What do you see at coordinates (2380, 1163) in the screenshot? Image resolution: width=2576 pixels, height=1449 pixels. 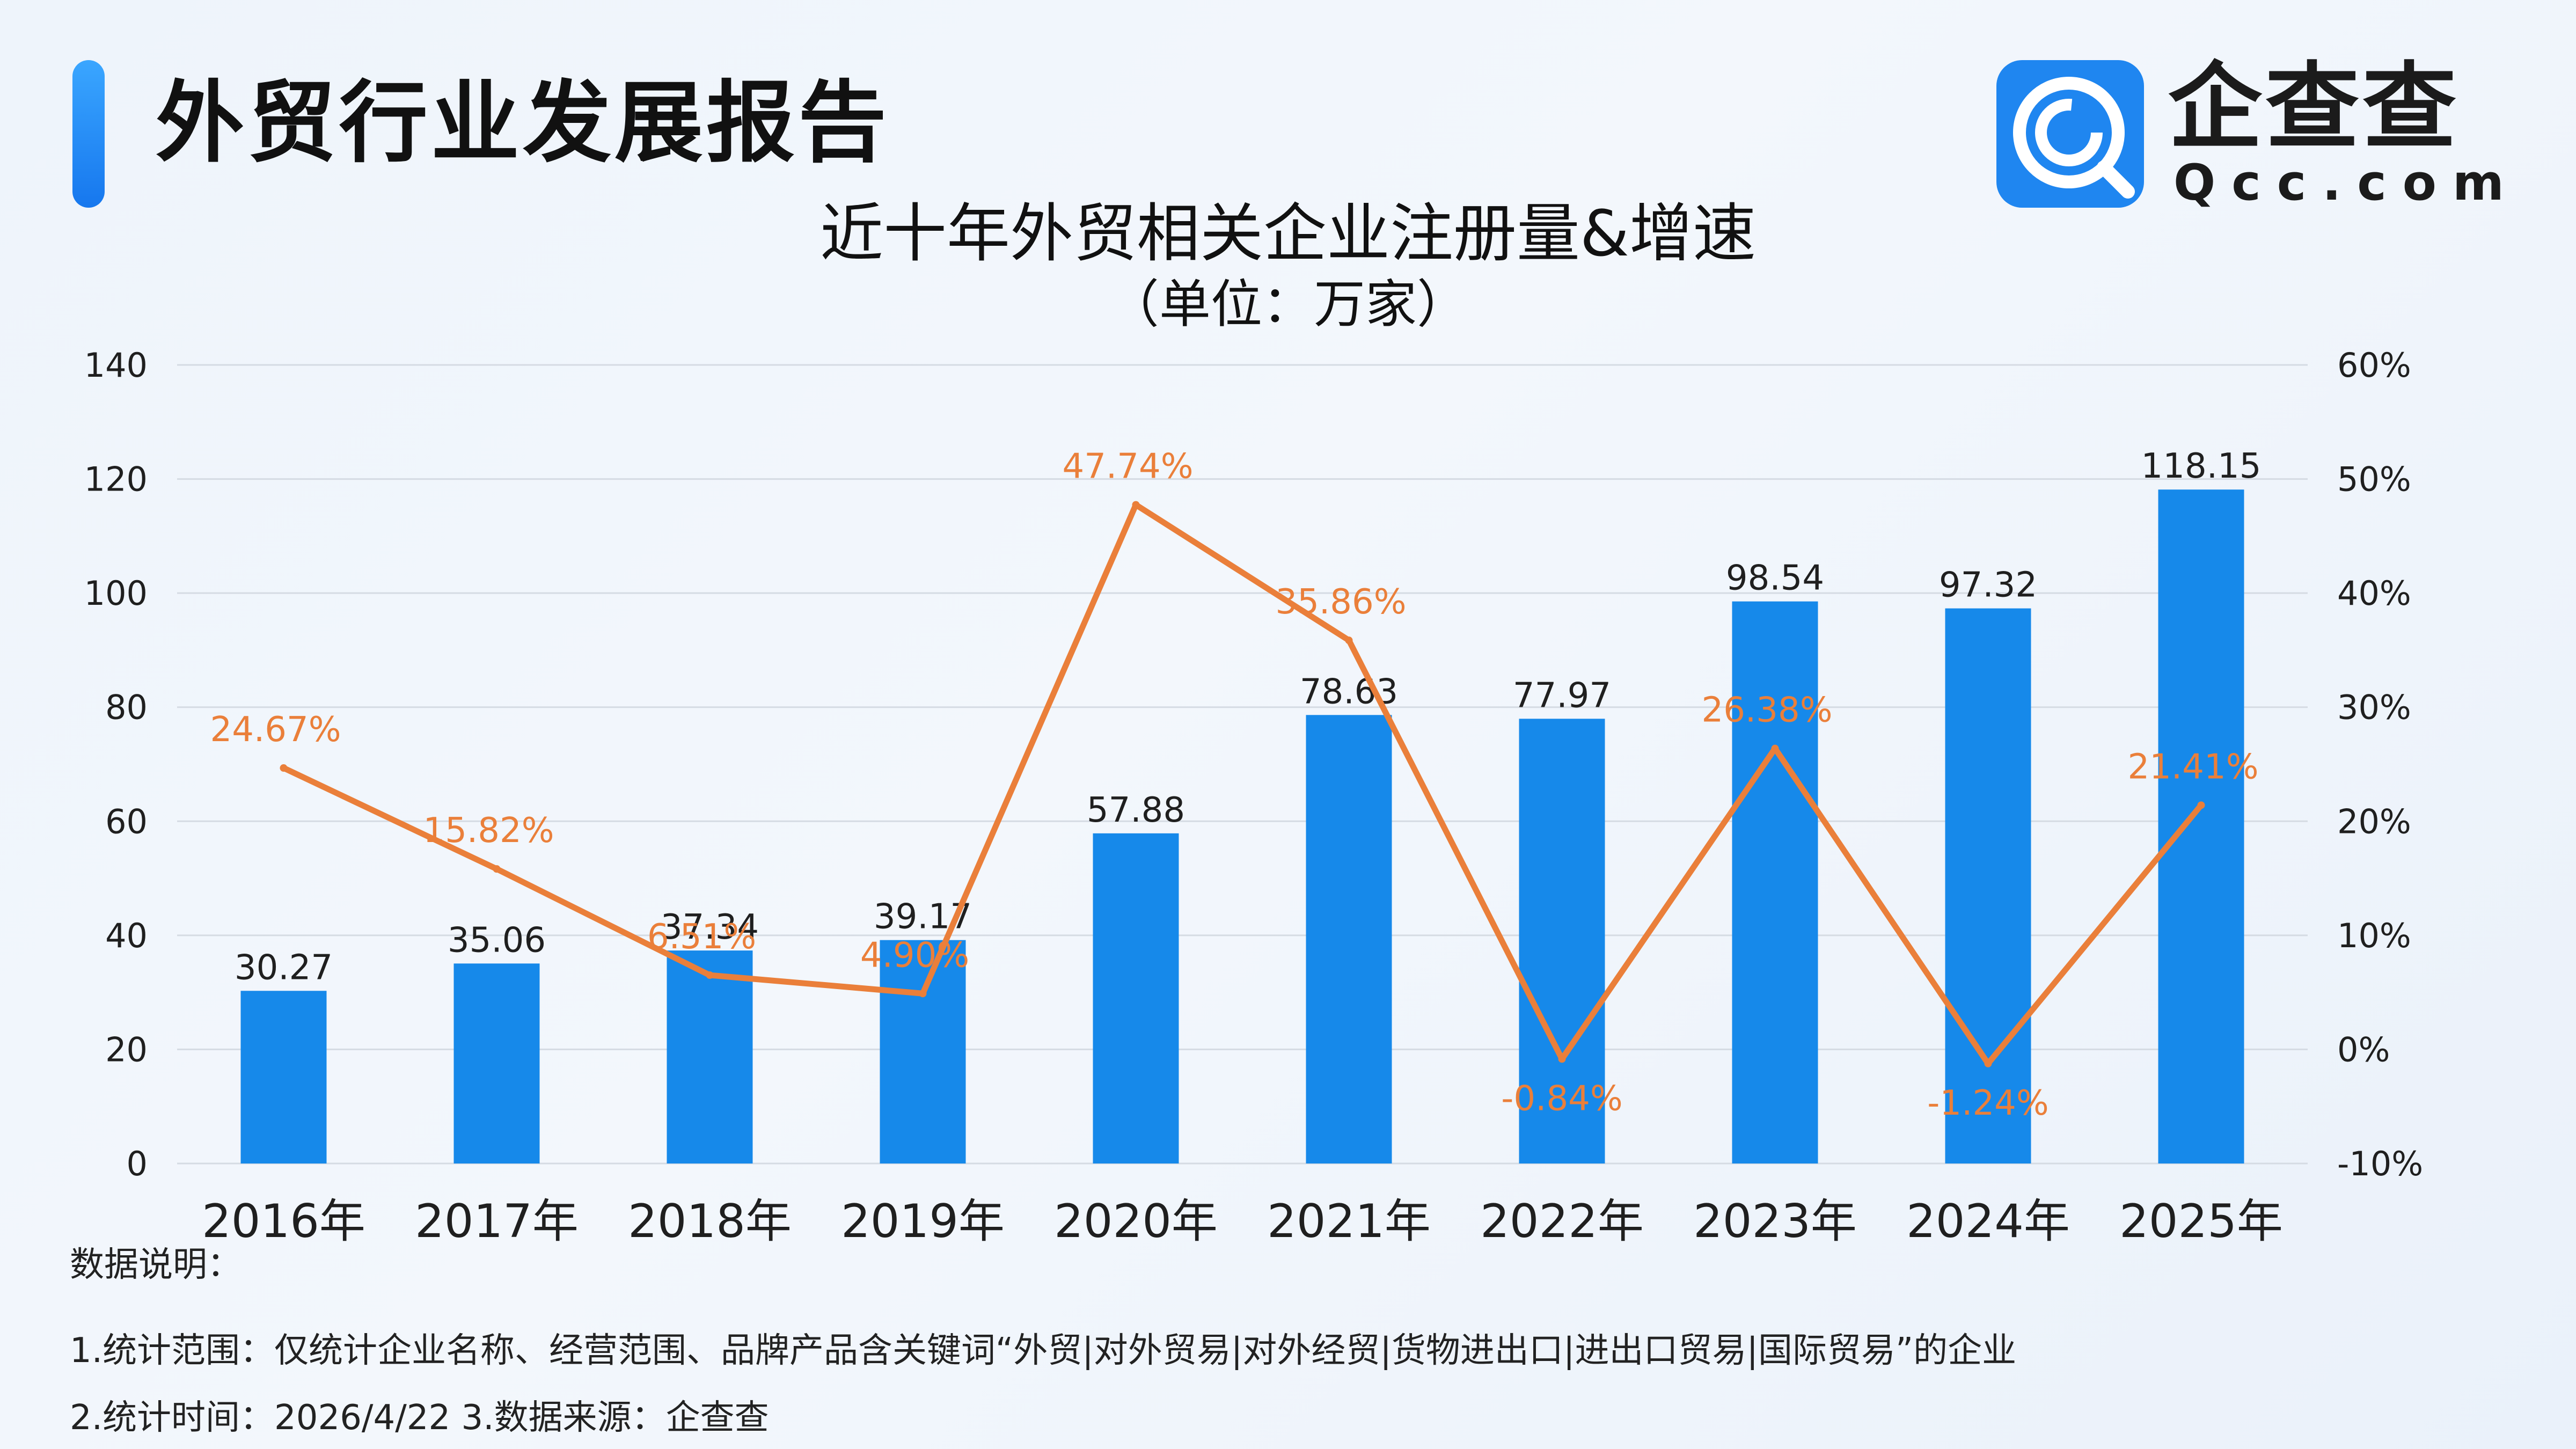 I see `y-right-tick-label: -10%` at bounding box center [2380, 1163].